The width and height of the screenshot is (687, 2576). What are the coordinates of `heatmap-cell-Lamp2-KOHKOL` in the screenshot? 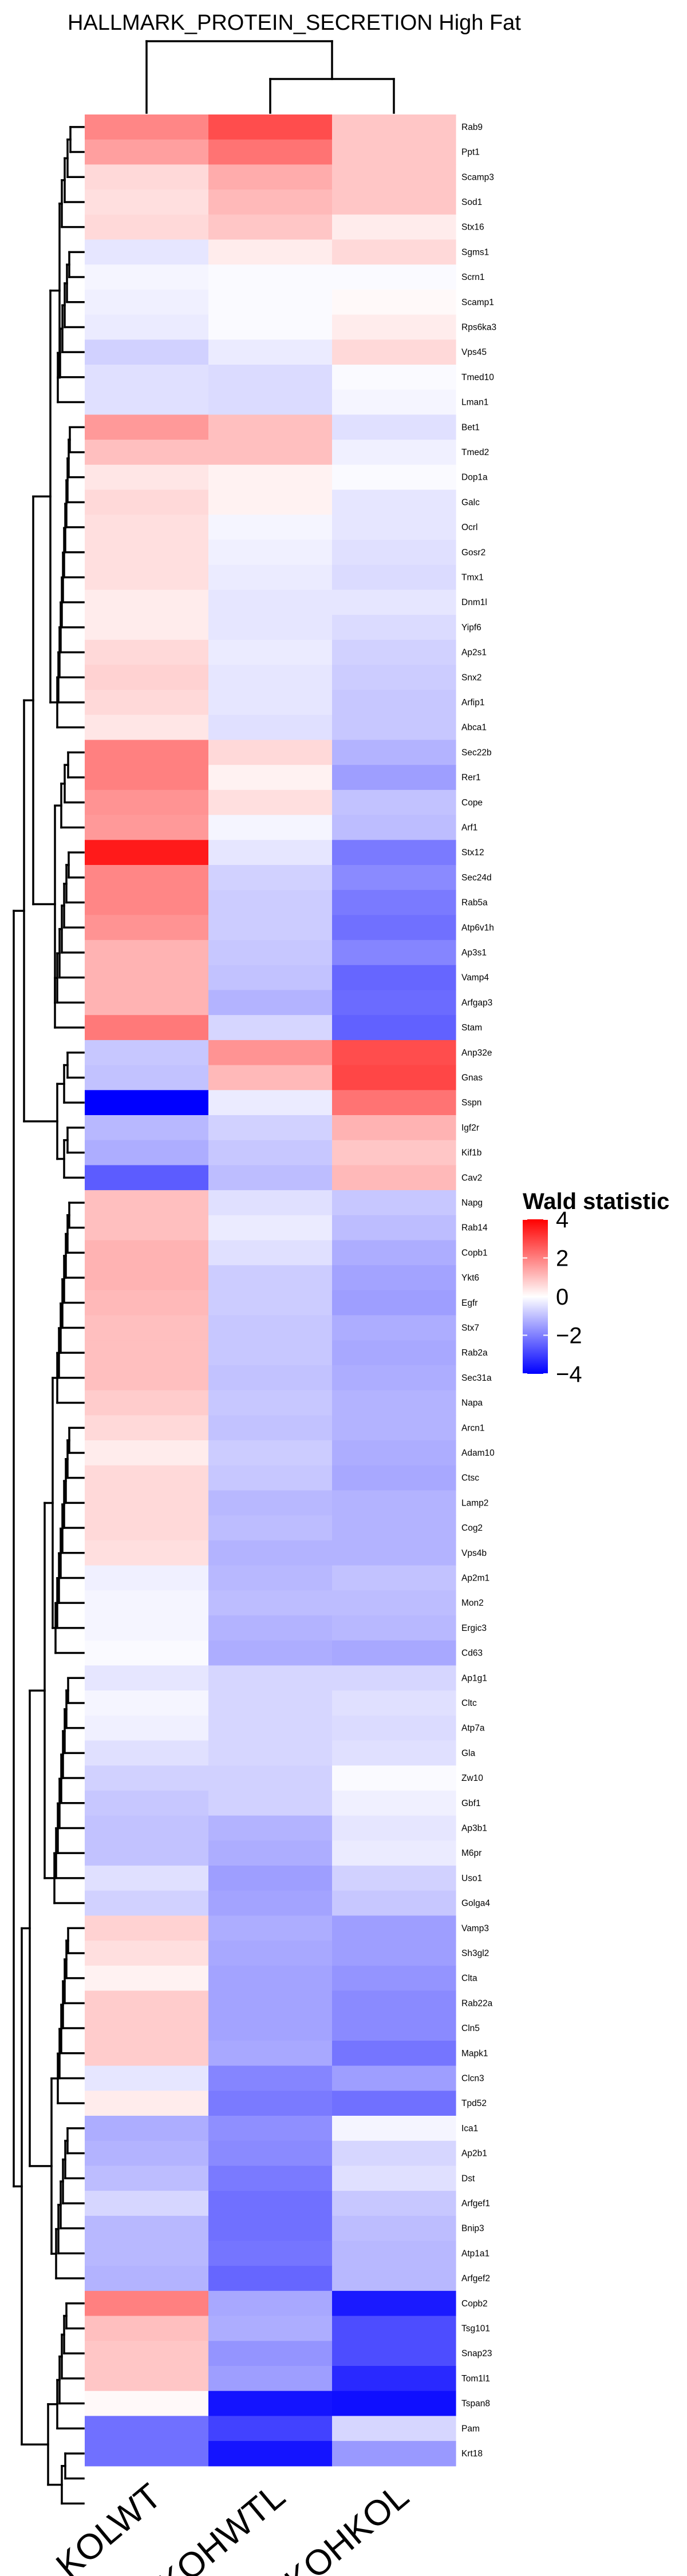 It's located at (394, 1503).